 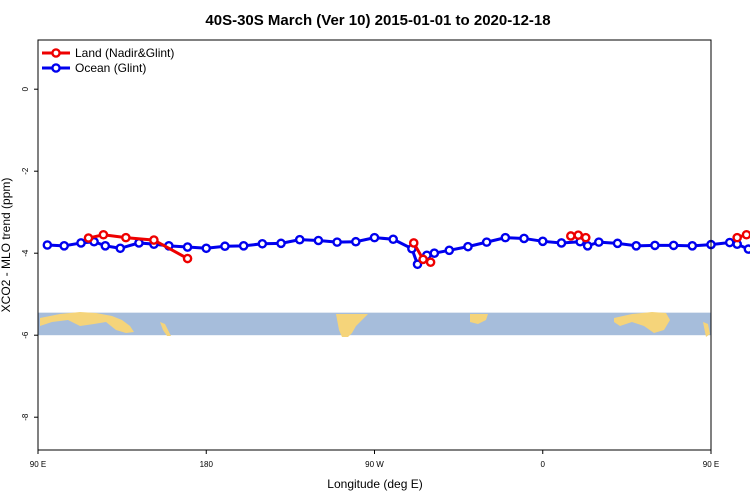 What do you see at coordinates (706, 329) in the screenshot?
I see `land-tasmania` at bounding box center [706, 329].